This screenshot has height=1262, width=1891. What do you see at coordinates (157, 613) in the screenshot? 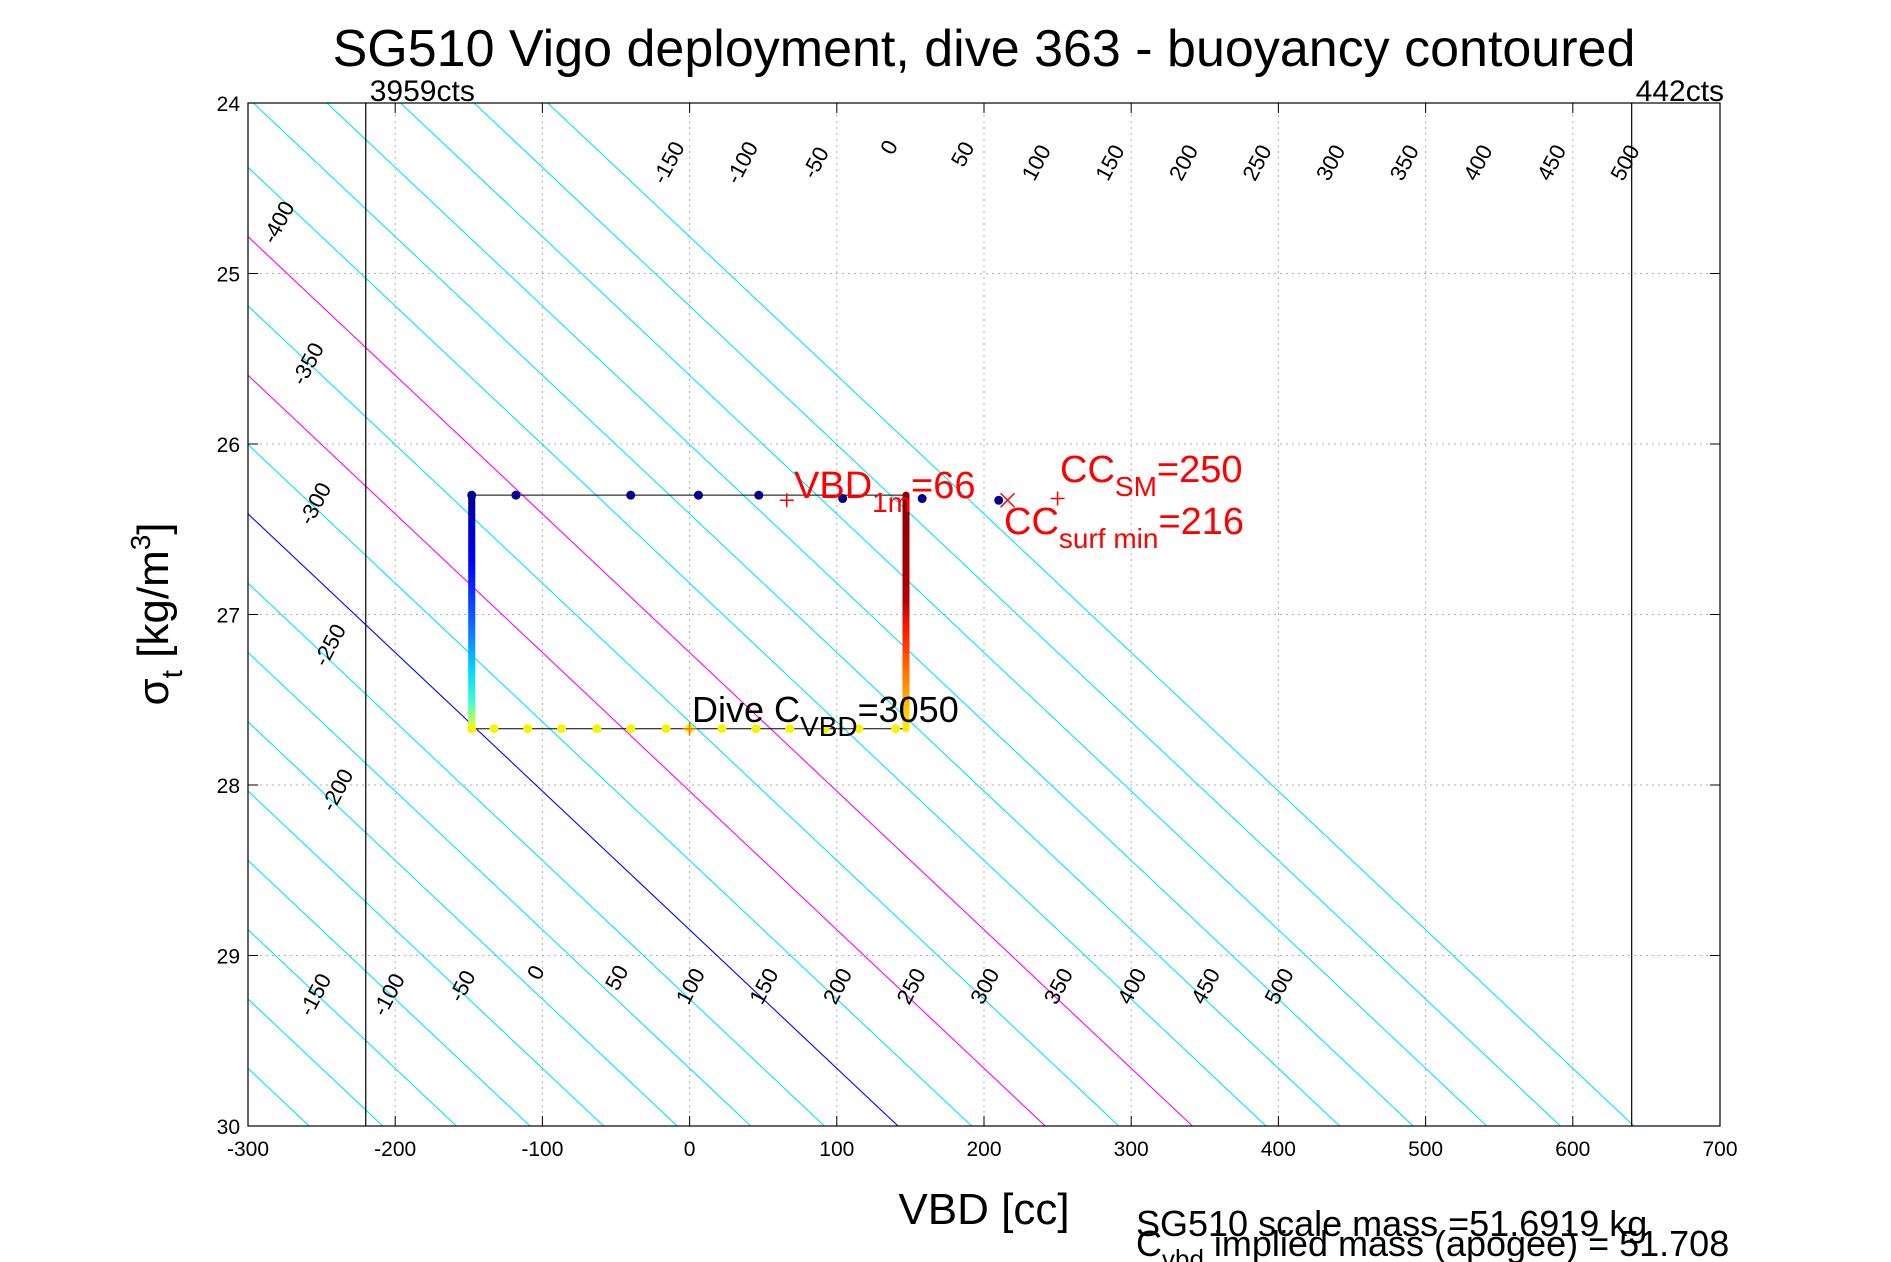
I see `y-axis-label: σt [kg/m3]` at bounding box center [157, 613].